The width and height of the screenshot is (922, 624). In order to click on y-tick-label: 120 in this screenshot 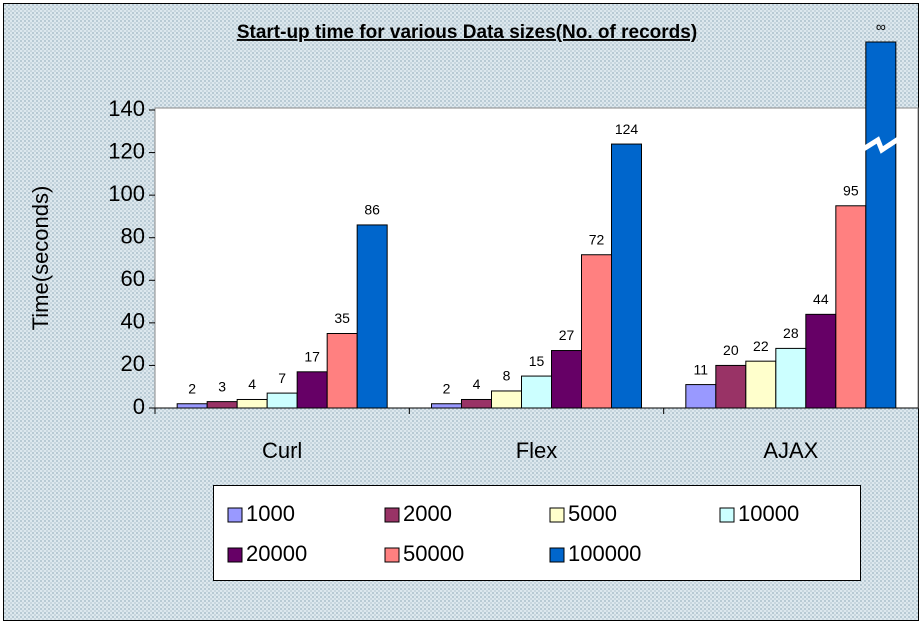, I will do `click(126, 150)`.